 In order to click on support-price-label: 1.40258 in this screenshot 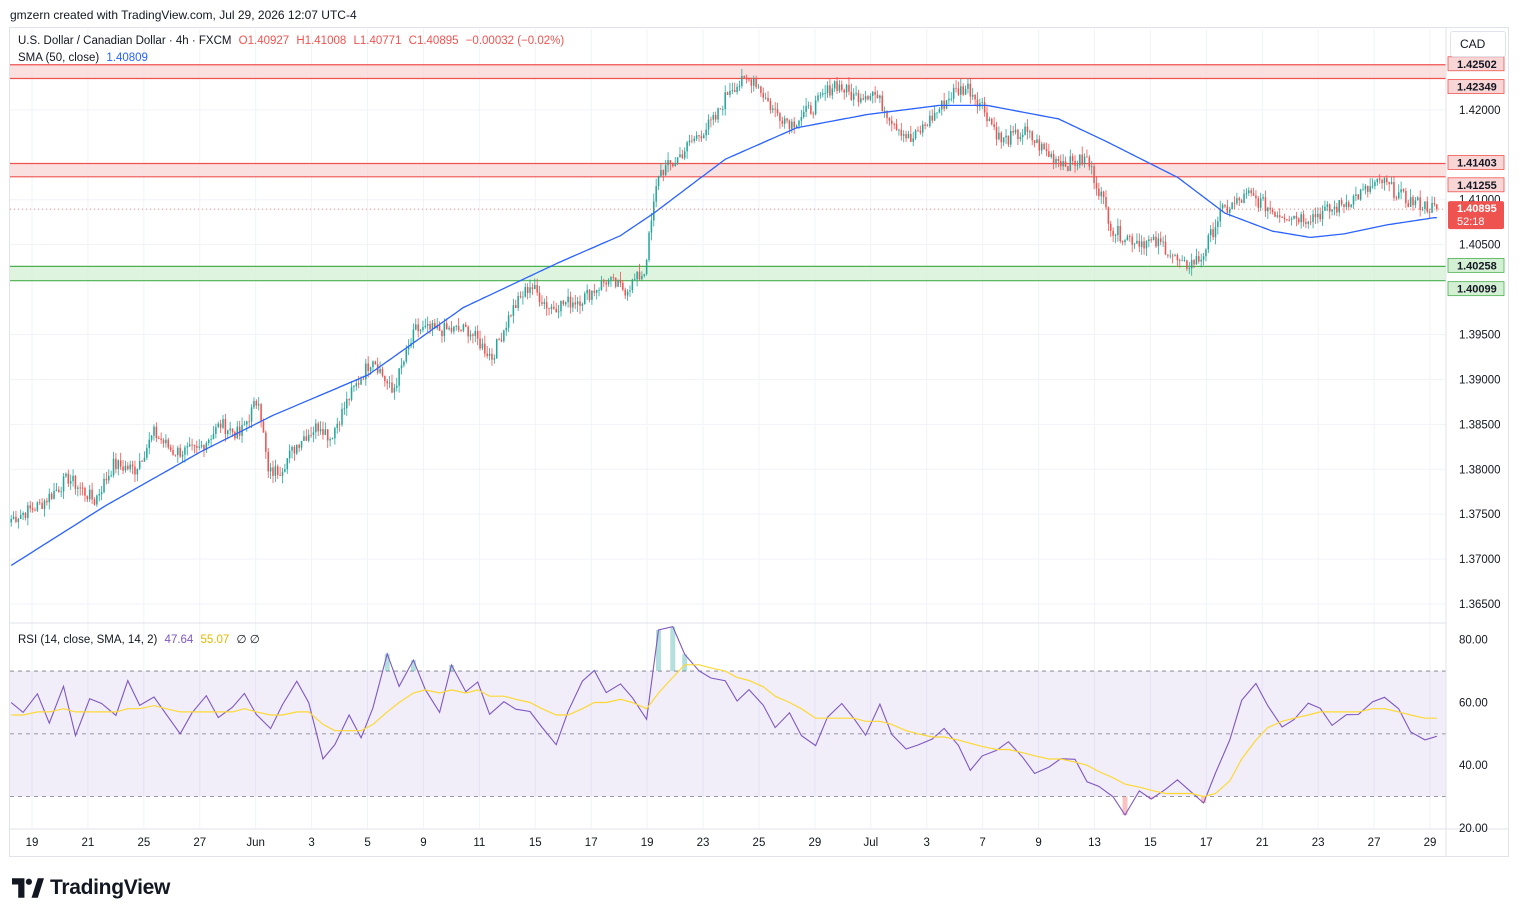, I will do `click(1477, 266)`.